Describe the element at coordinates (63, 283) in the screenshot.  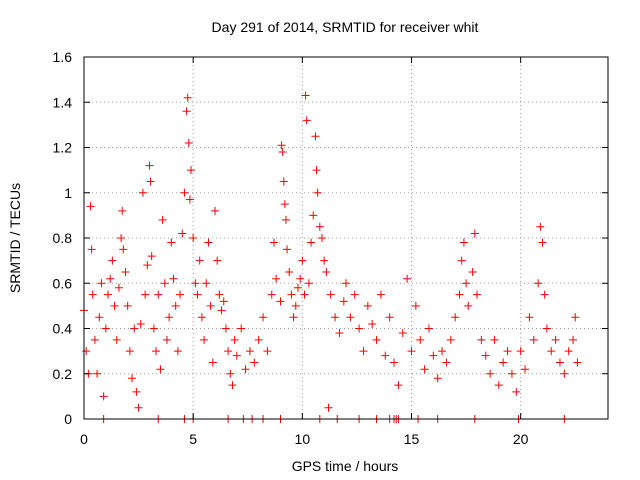
I see `y-tick-label: 0.6` at that location.